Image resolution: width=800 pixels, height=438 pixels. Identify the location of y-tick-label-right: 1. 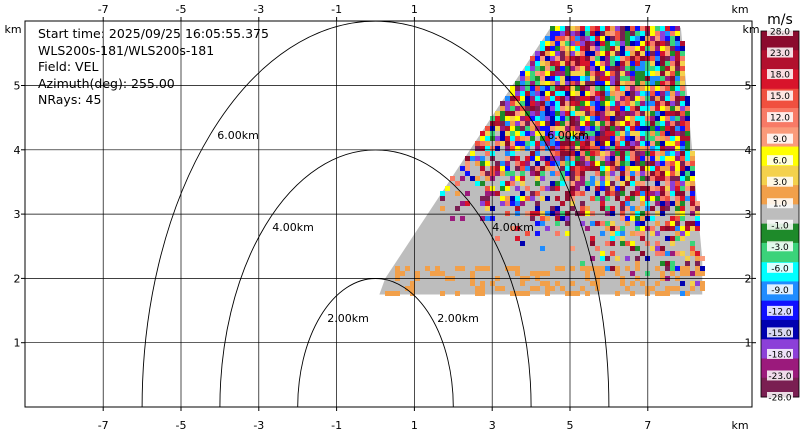
(748, 343).